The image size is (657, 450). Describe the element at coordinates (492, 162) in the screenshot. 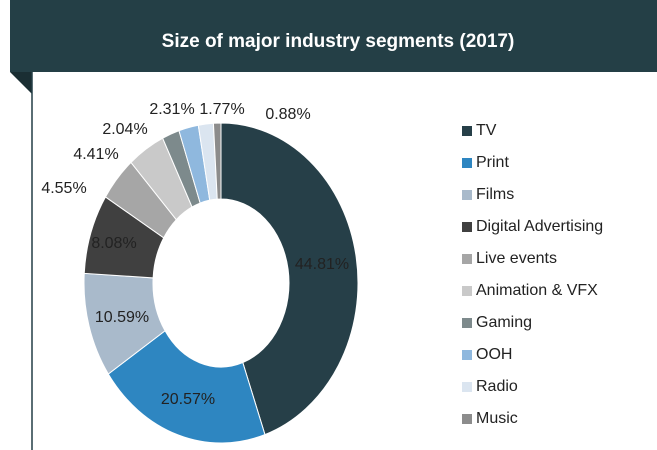

I see `legend-label: Print` at that location.